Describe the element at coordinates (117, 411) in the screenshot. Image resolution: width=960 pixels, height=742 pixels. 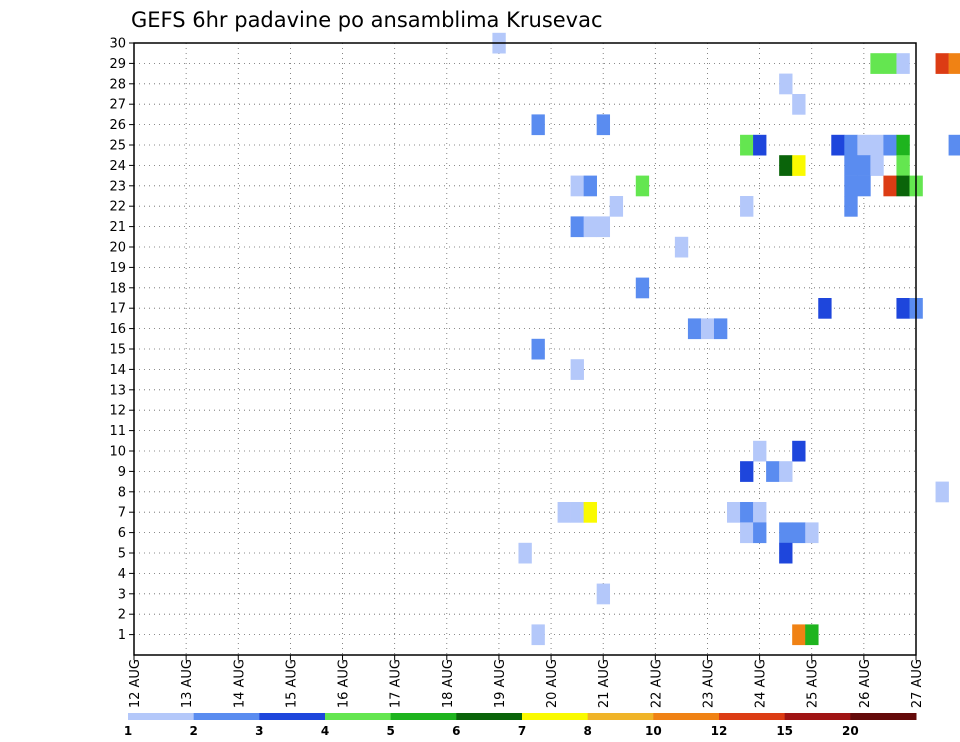
I see `y-tick-label: 12` at that location.